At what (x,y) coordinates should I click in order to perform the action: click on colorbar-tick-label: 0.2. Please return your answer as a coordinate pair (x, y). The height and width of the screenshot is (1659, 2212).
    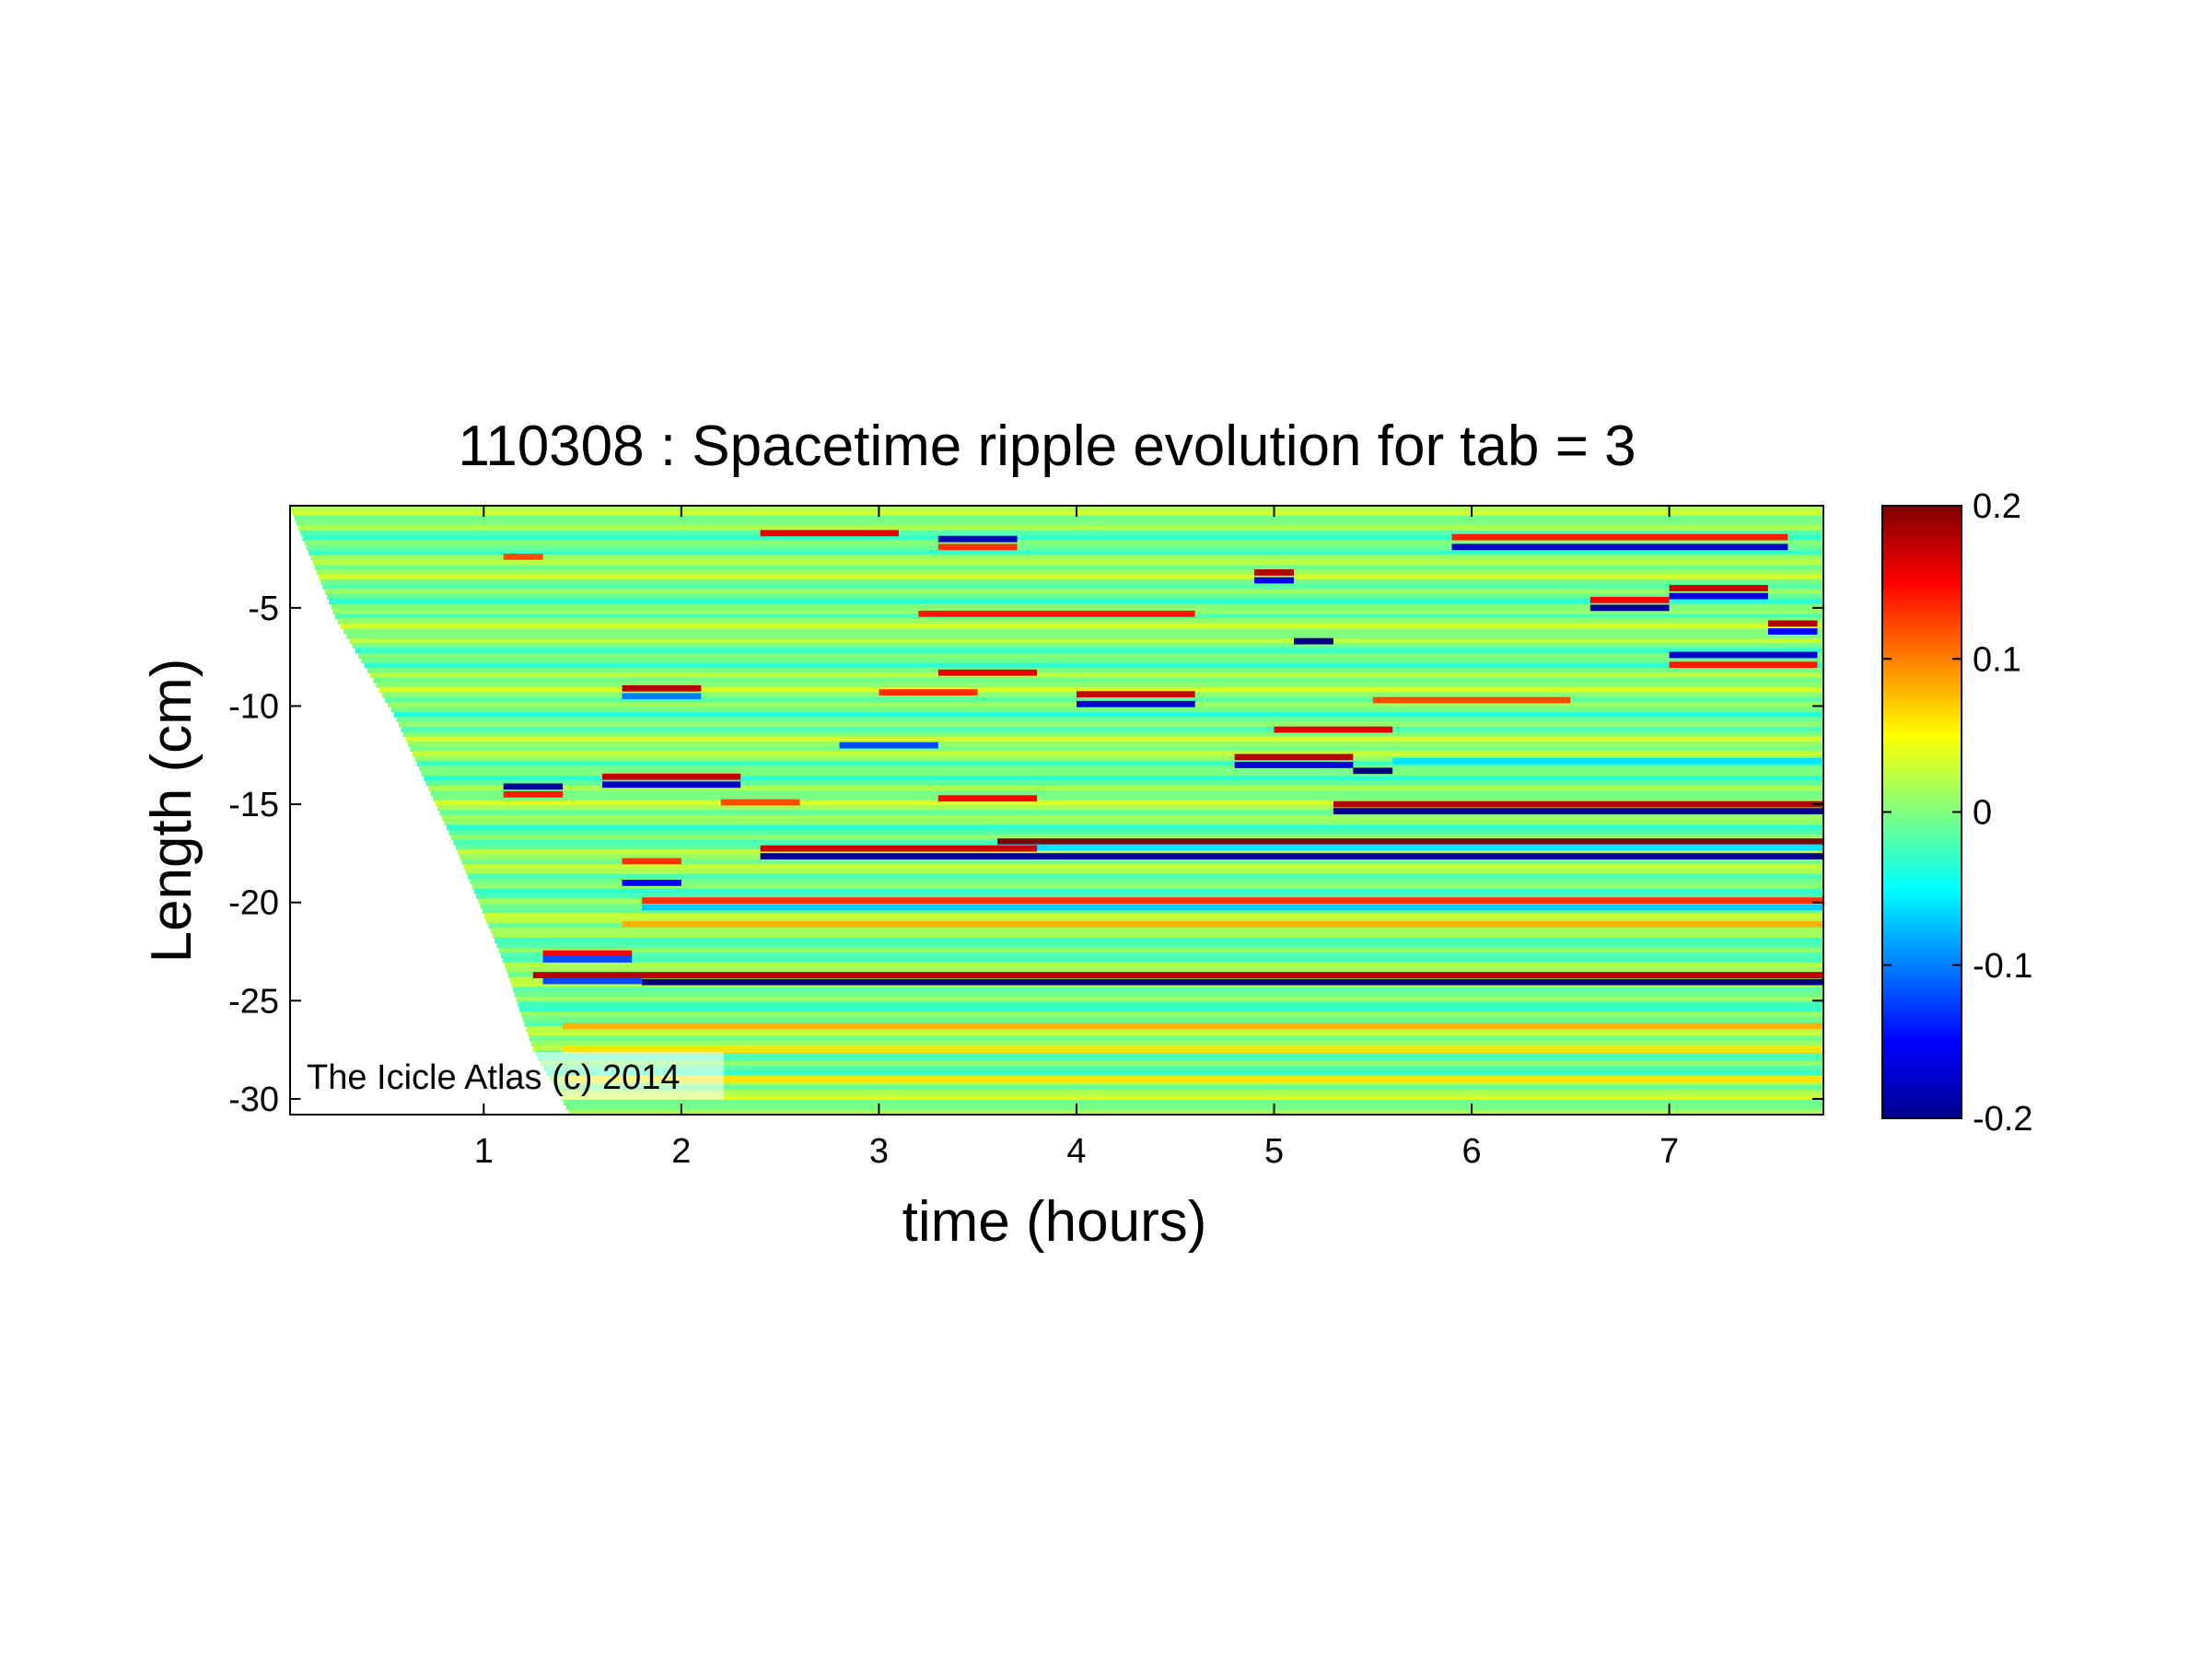
    Looking at the image, I should click on (1997, 506).